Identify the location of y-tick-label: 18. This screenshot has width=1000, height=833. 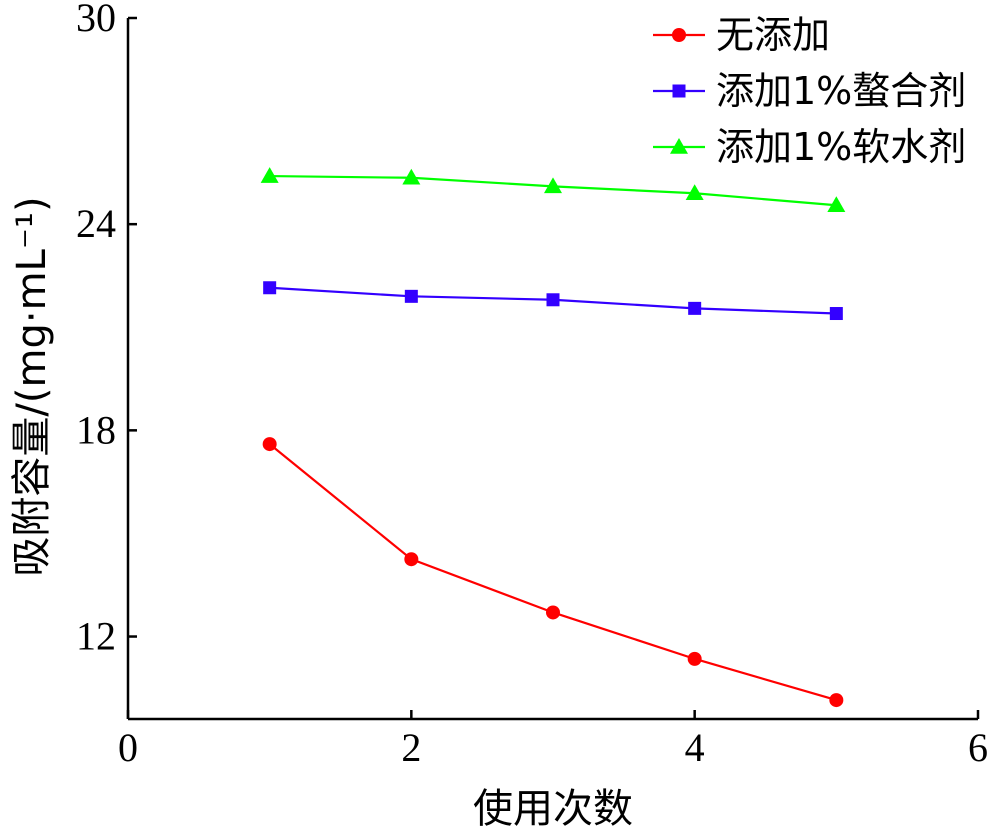
(96, 429).